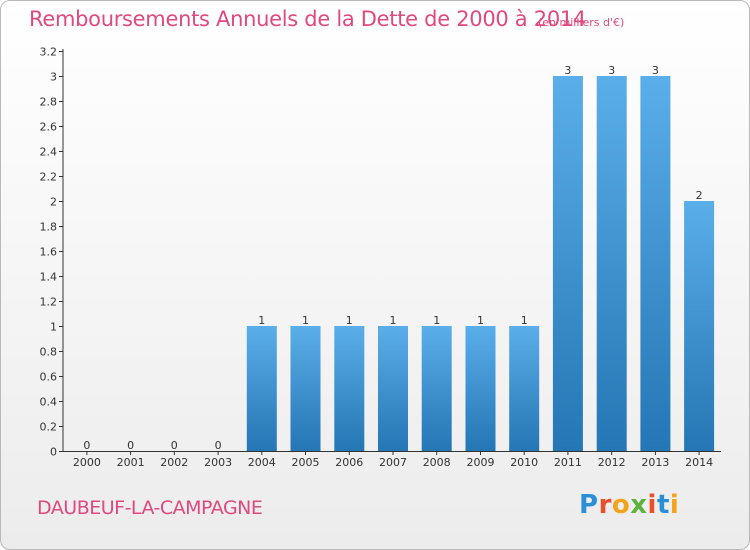 This screenshot has width=750, height=550. What do you see at coordinates (218, 462) in the screenshot?
I see `x-tick-label: 2003` at bounding box center [218, 462].